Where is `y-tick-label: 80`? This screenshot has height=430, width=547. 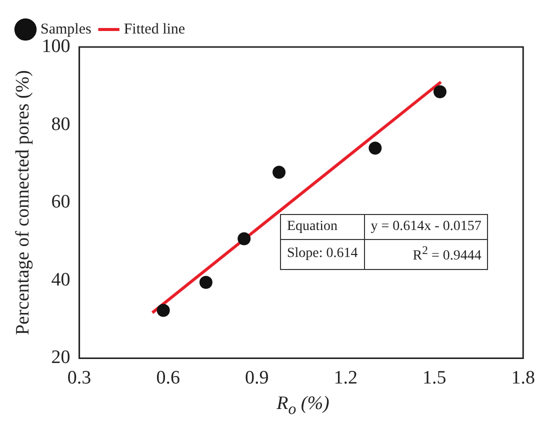 y-tick-label: 80 is located at coordinates (60, 124).